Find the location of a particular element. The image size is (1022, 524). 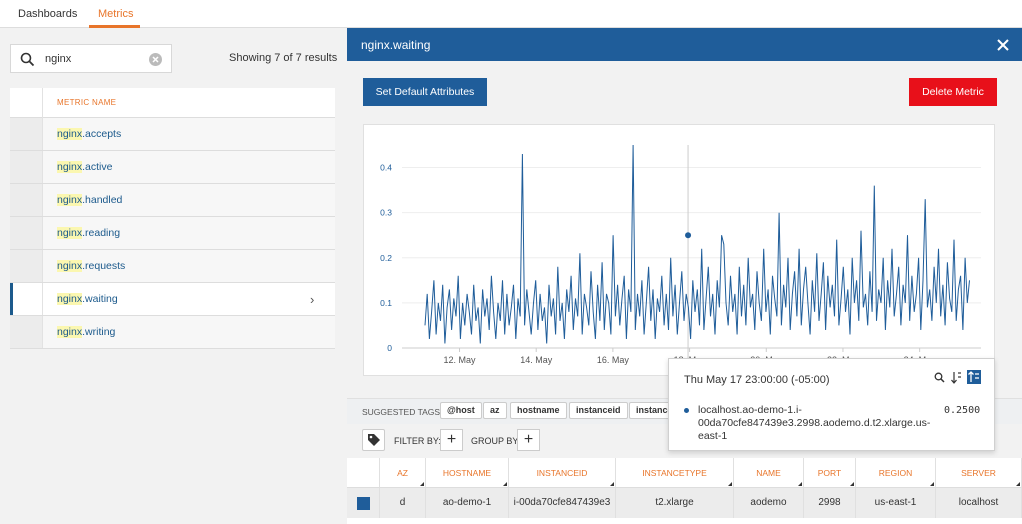

active-tab-indicator is located at coordinates (114, 26).